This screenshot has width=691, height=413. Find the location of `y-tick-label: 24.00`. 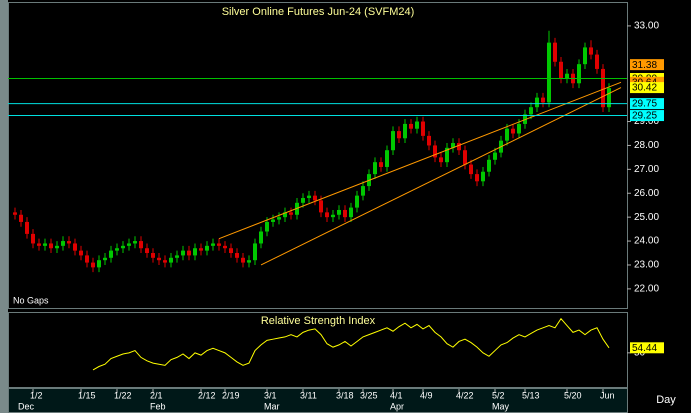

y-tick-label: 24.00 is located at coordinates (646, 241).